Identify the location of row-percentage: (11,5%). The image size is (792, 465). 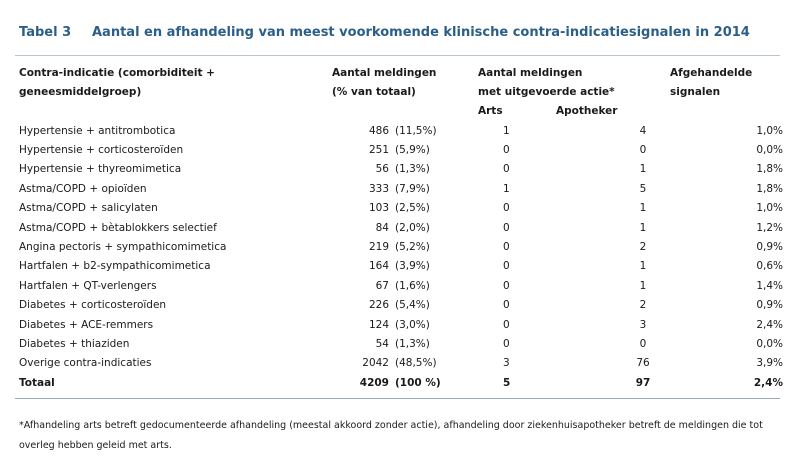
(416, 130).